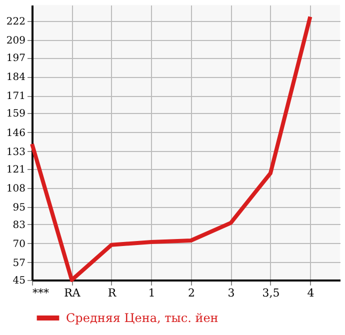  I want to click on y-tick-label: 95, so click(19, 208).